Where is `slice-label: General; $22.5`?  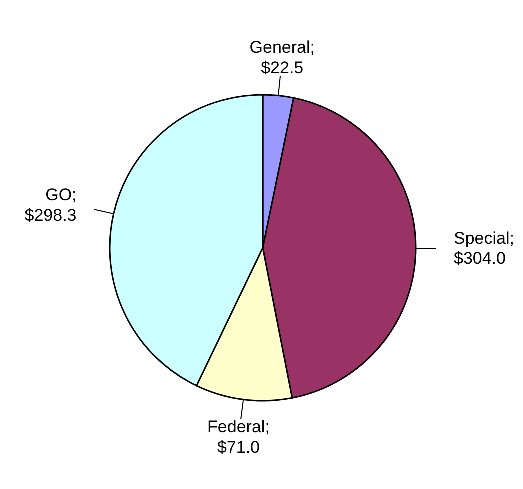 slice-label: General; $22.5 is located at coordinates (282, 58).